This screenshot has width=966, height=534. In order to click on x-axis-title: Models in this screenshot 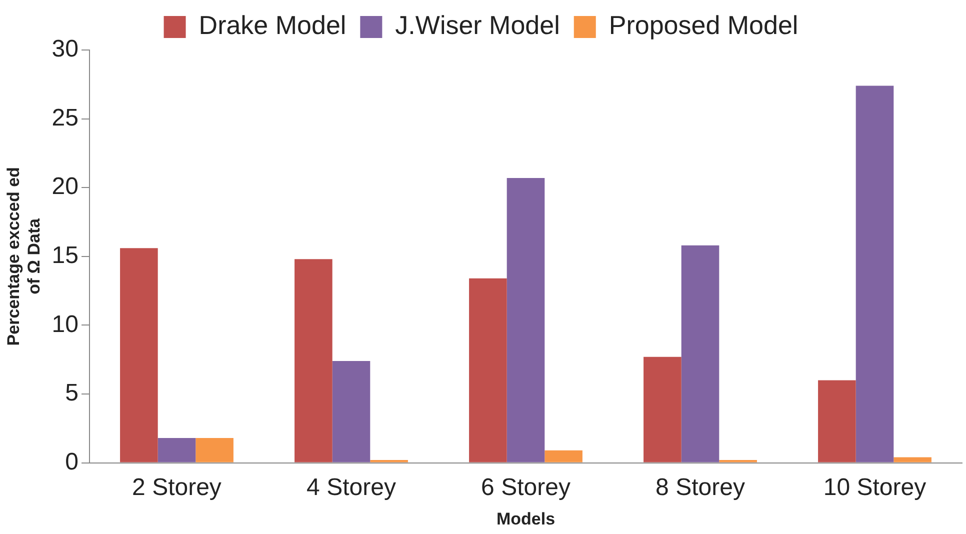, I will do `click(526, 518)`.